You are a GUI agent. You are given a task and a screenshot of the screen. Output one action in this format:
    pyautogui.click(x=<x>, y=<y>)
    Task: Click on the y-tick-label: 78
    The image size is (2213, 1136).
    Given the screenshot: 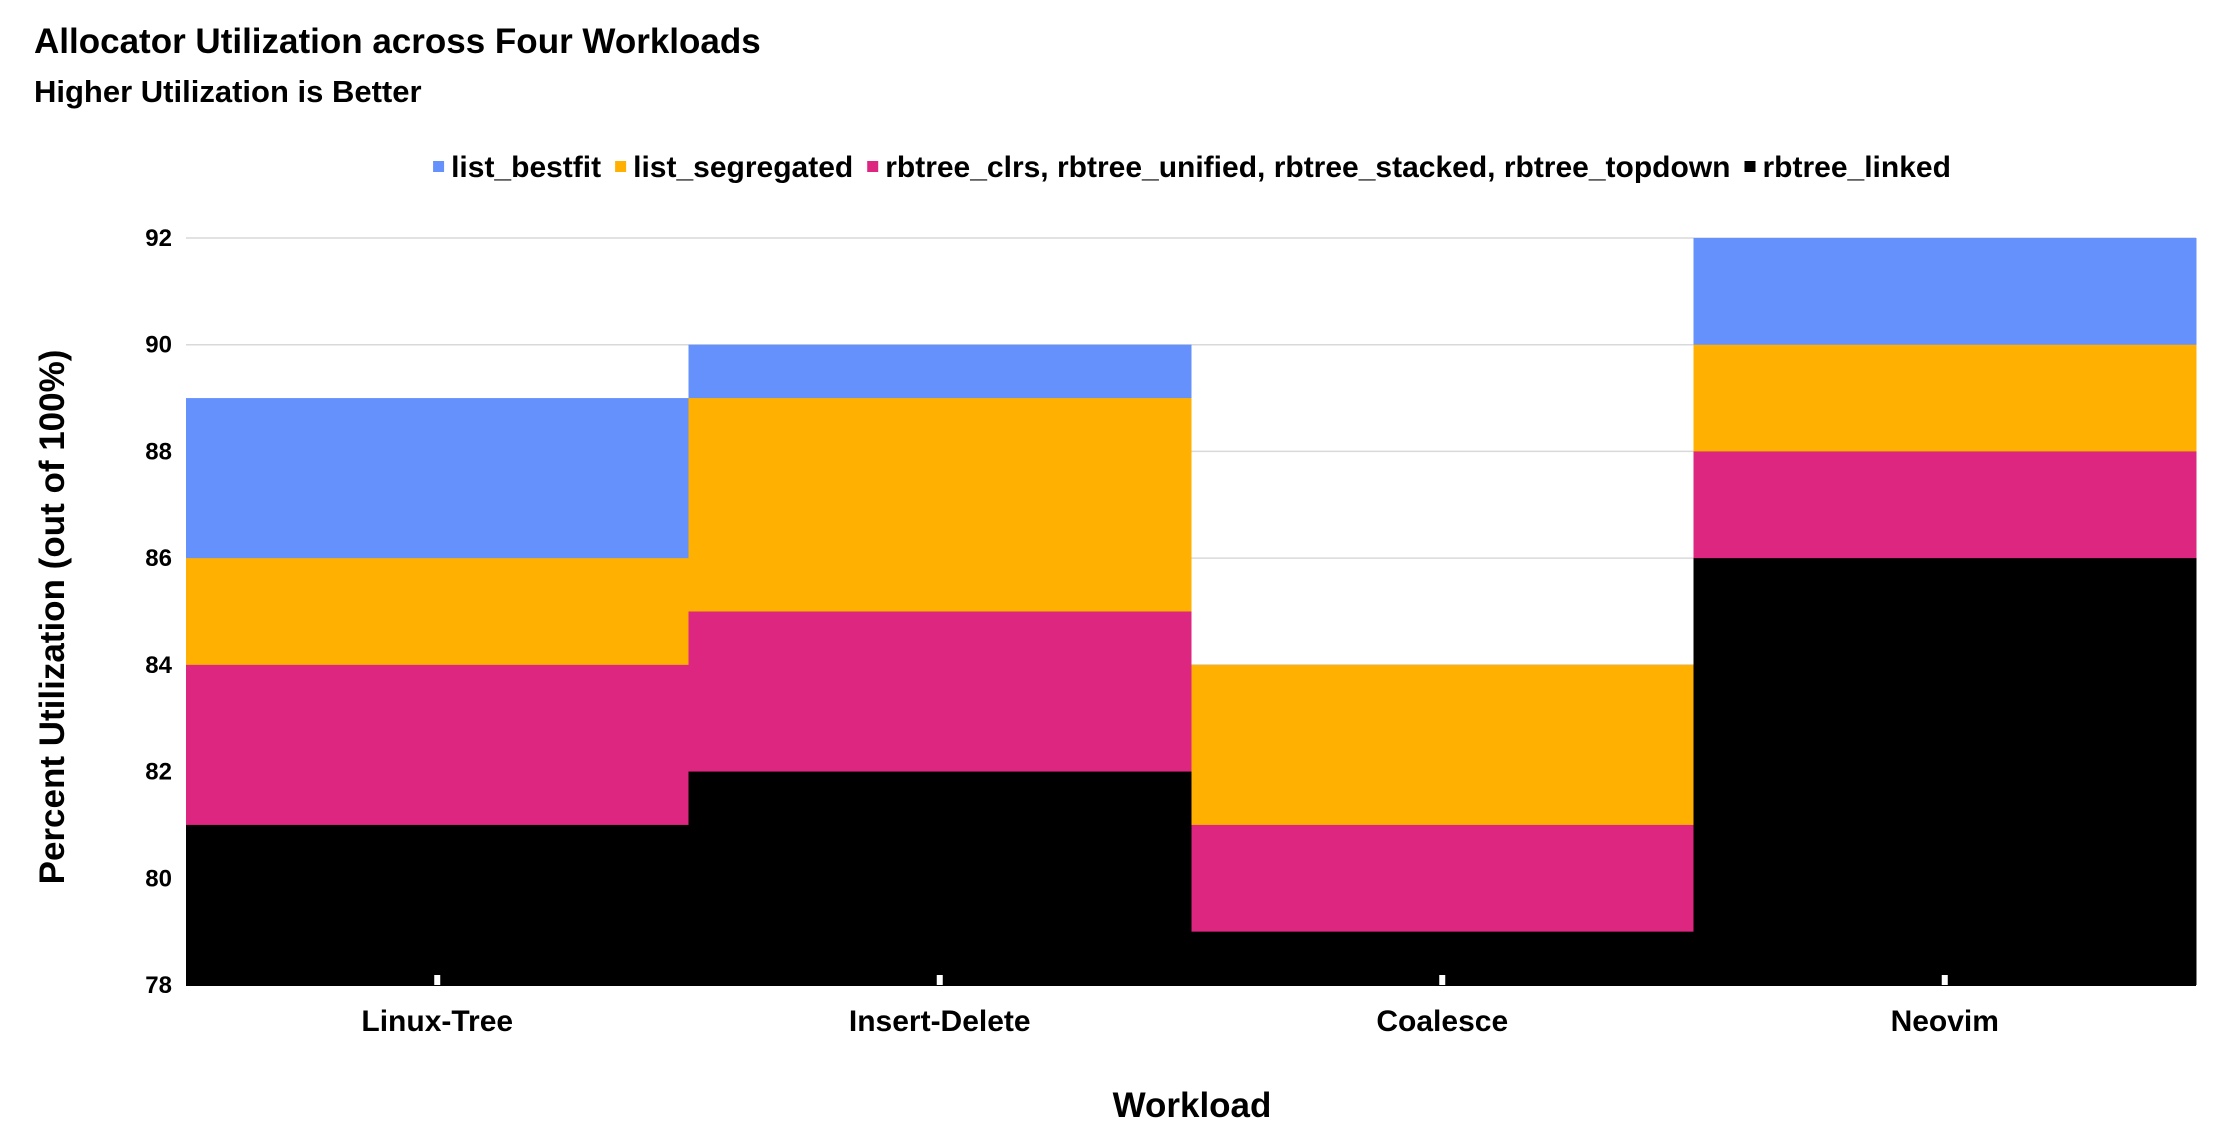 What is the action you would take?
    pyautogui.click(x=158, y=985)
    